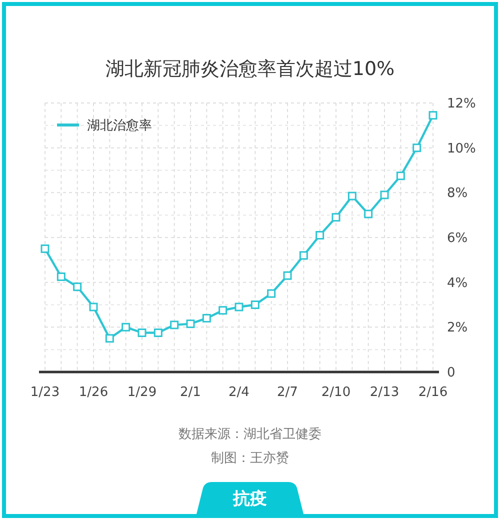 The height and width of the screenshot is (520, 500). Describe the element at coordinates (250, 458) in the screenshot. I see `text: 制图：王亦赟` at that location.